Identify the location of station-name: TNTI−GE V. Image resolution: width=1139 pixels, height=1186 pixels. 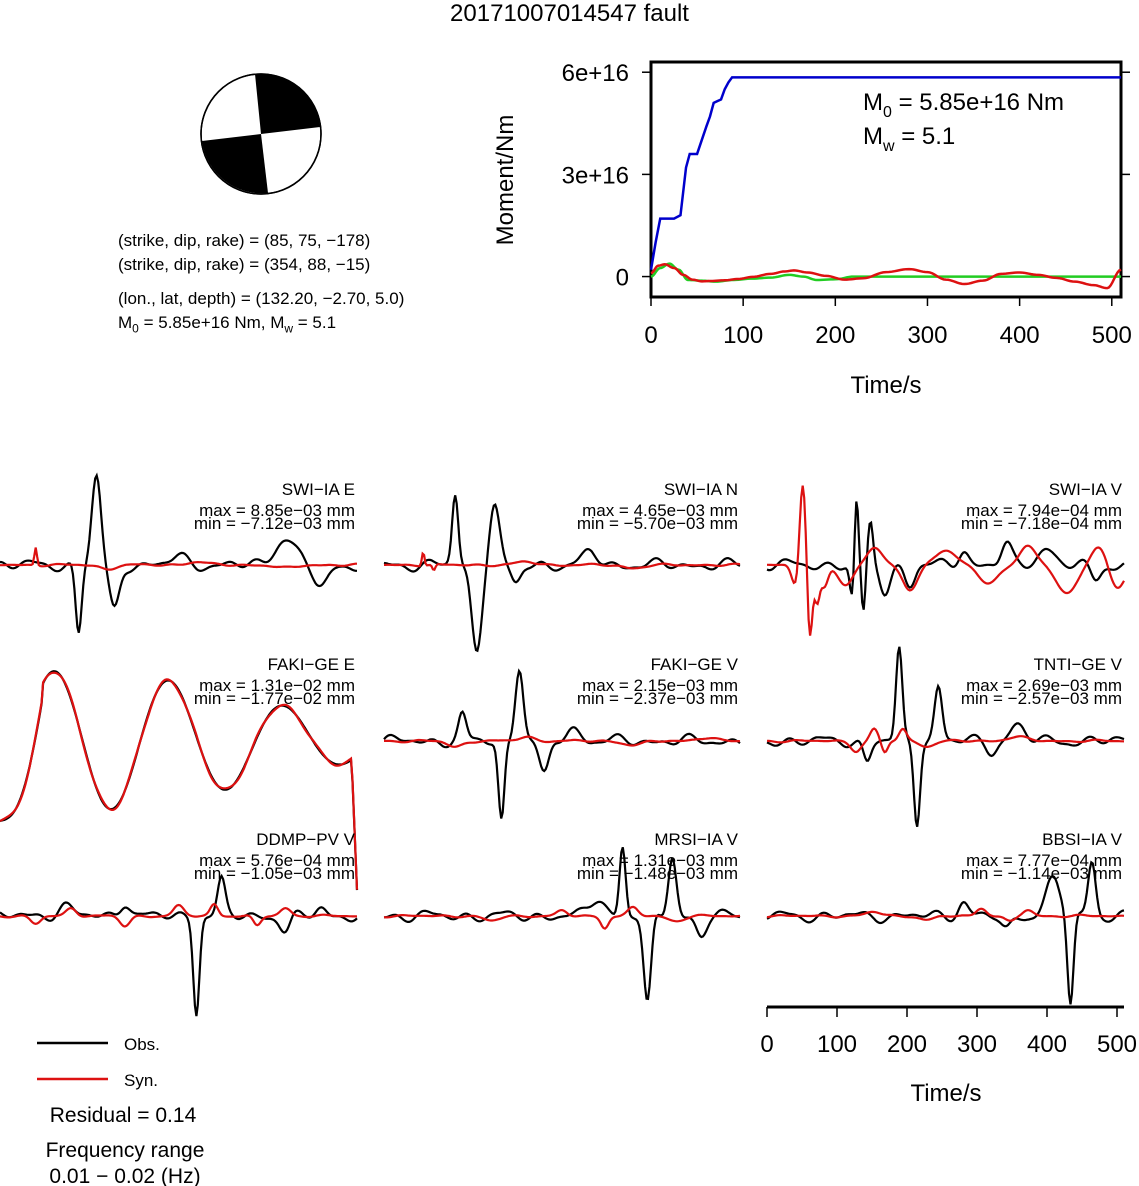
(1078, 664).